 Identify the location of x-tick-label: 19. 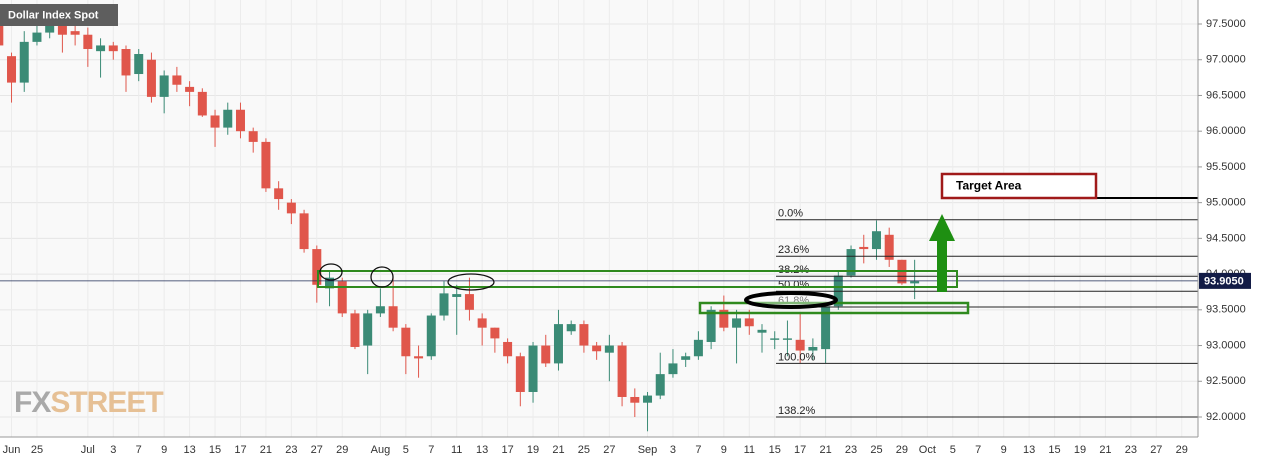
(533, 450).